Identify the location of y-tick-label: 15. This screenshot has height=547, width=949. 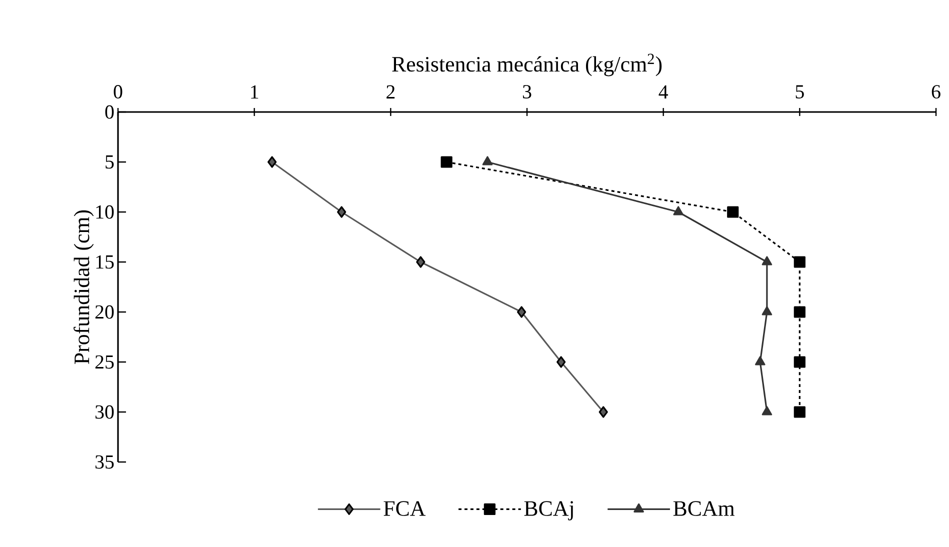
(105, 262).